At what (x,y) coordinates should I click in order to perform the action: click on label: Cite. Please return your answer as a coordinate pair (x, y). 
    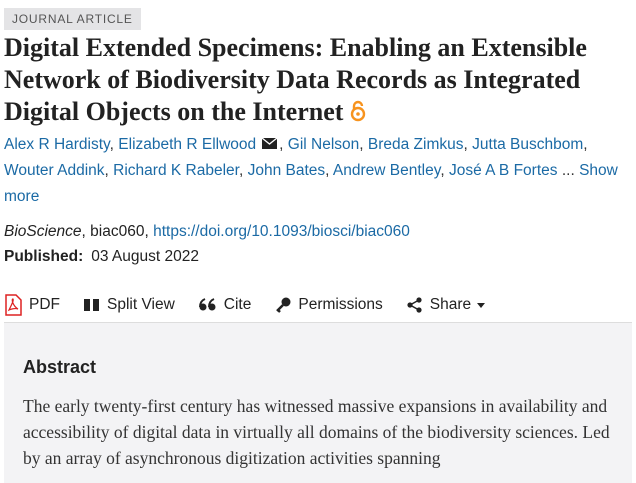
    Looking at the image, I should click on (237, 304).